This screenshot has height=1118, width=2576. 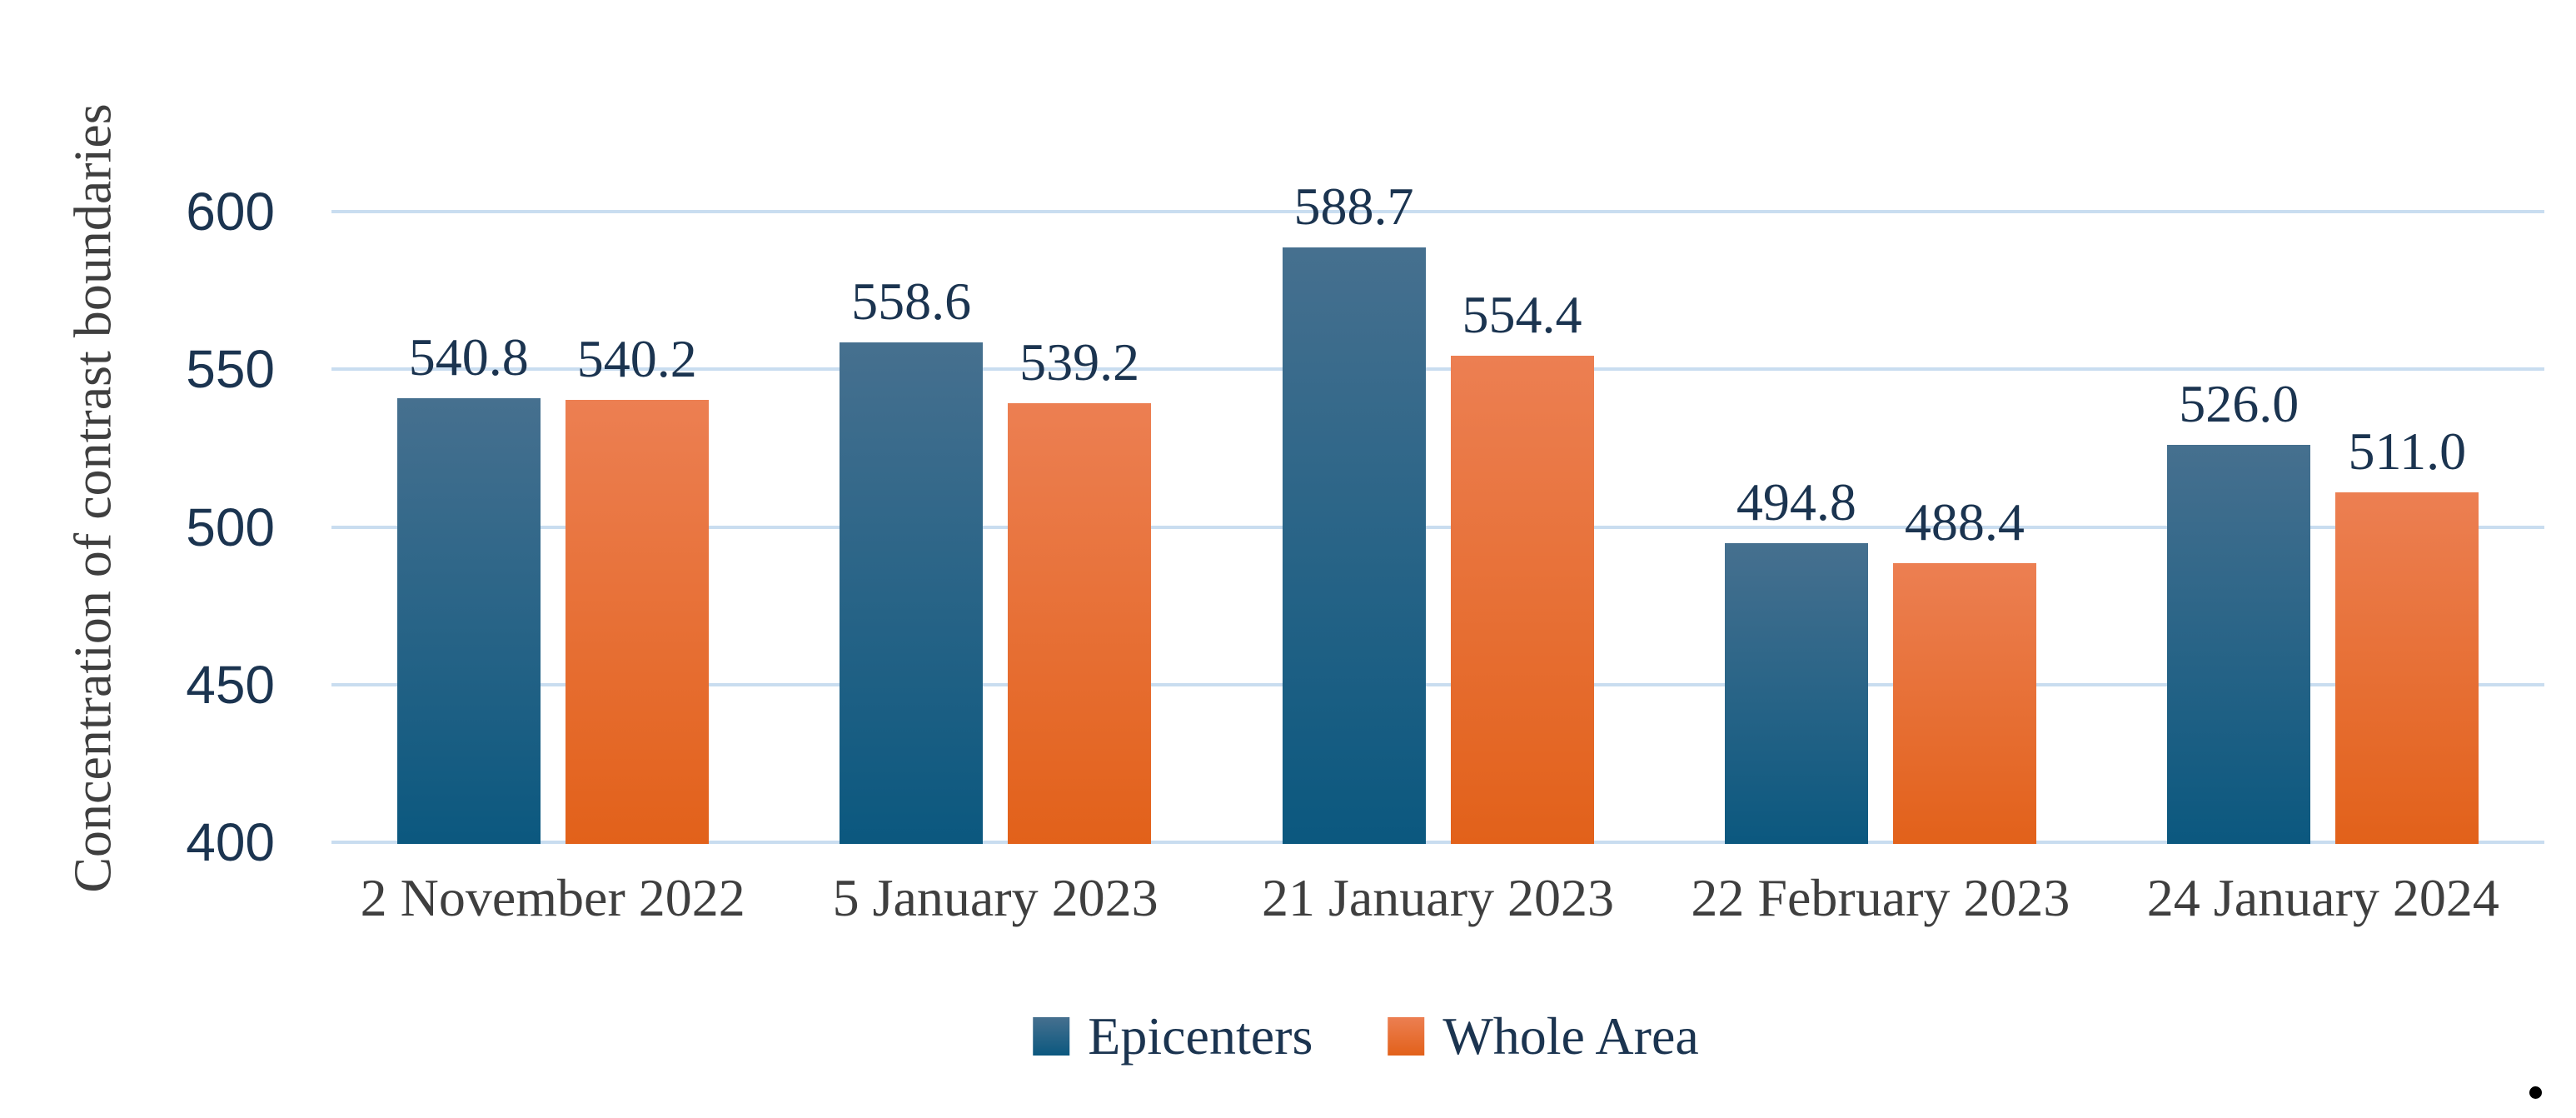 What do you see at coordinates (1964, 522) in the screenshot?
I see `data-label-whole-area-4: 488.4` at bounding box center [1964, 522].